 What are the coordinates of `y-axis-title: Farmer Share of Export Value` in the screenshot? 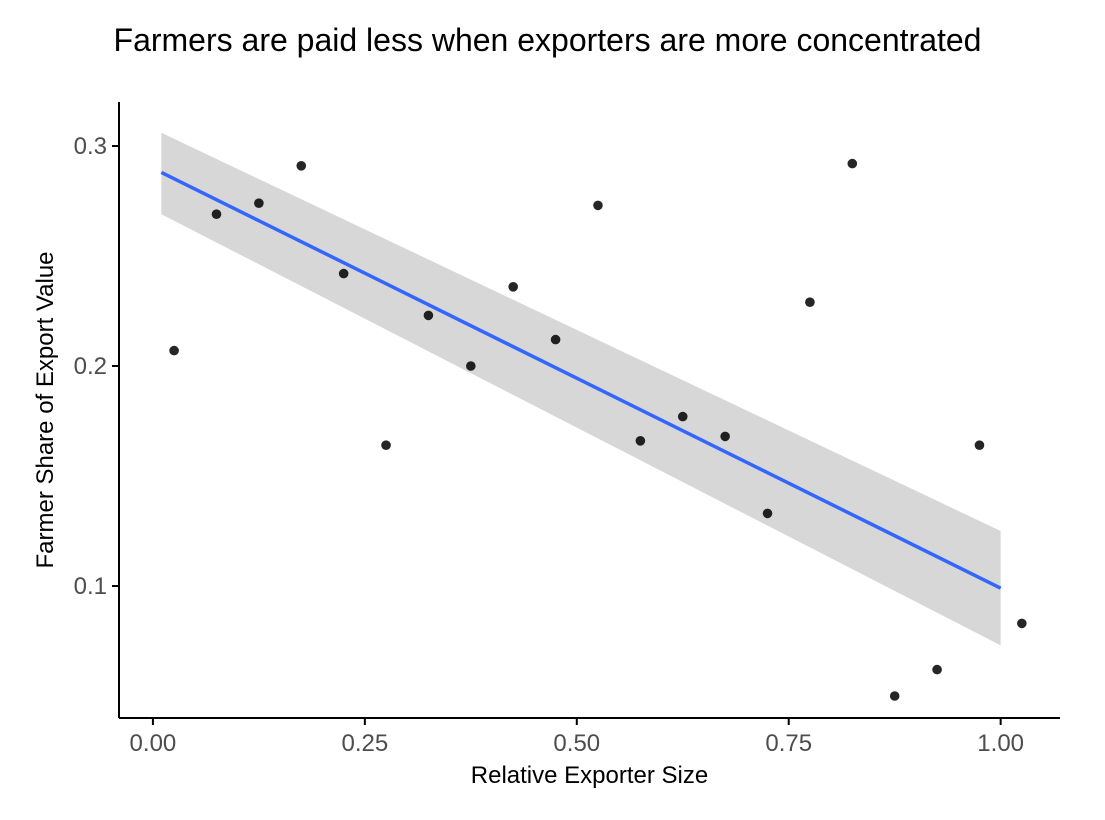 It's located at (45, 409).